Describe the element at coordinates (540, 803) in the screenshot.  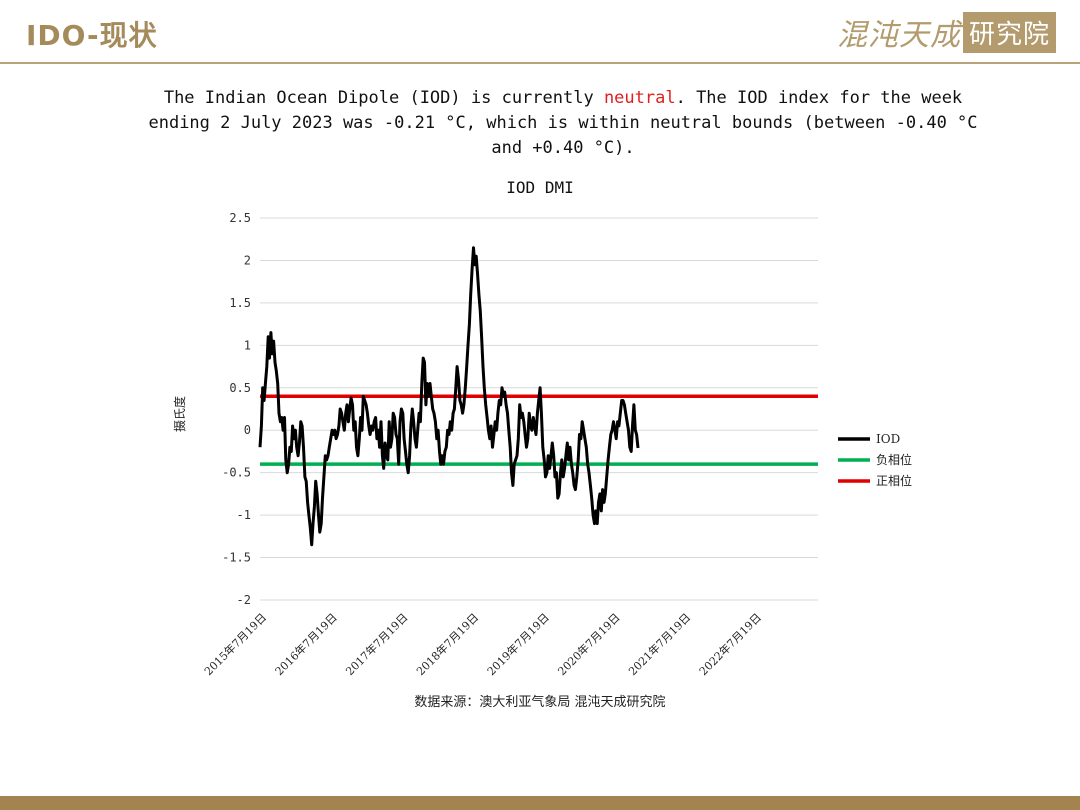
I see `footer-band` at that location.